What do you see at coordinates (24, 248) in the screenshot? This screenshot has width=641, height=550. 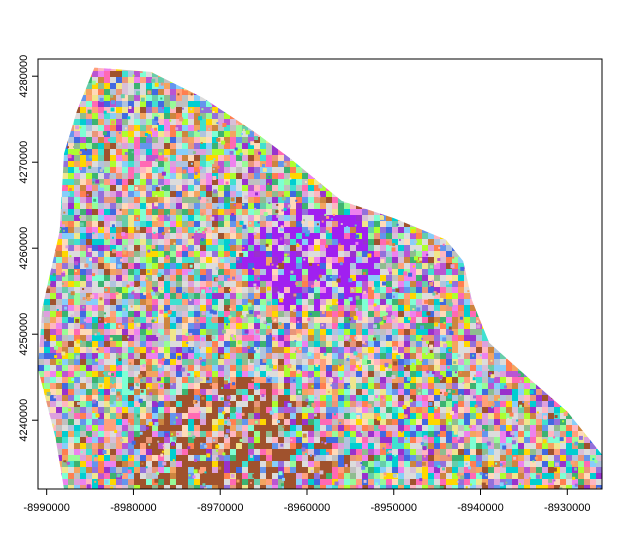 I see `y-tick-label: 4260000` at bounding box center [24, 248].